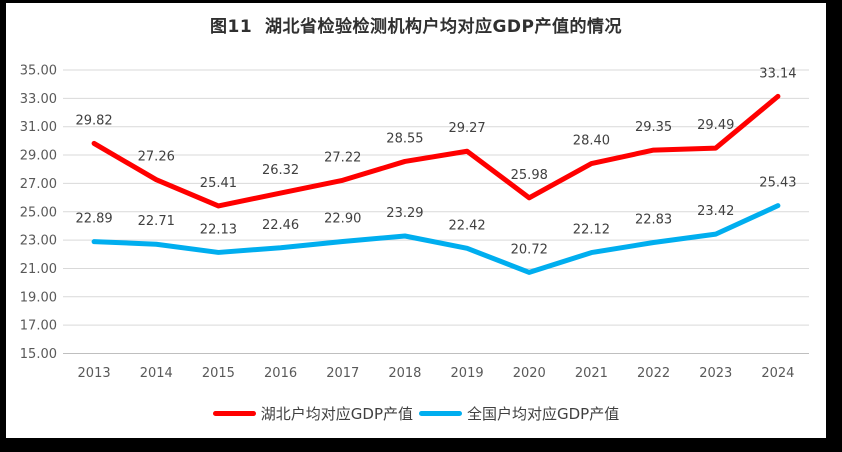 Image resolution: width=842 pixels, height=452 pixels. What do you see at coordinates (715, 211) in the screenshot?
I see `data-label-series-1: 23.42` at bounding box center [715, 211].